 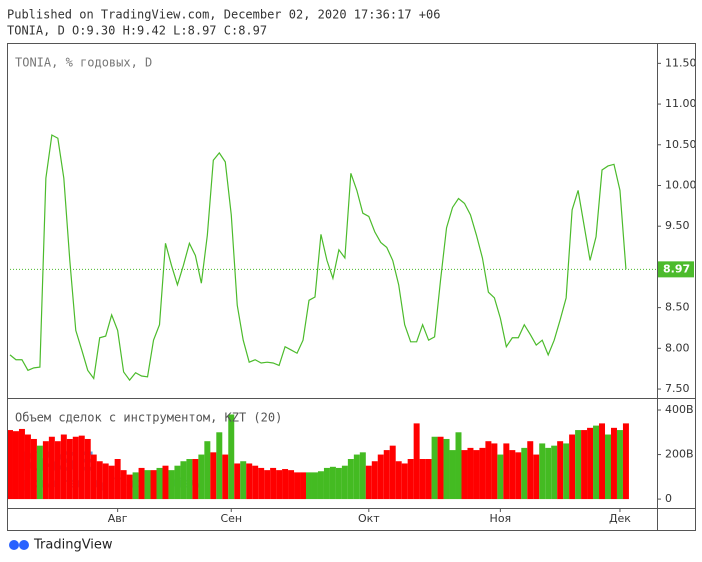 What do you see at coordinates (681, 62) in the screenshot?
I see `y-tick-label: 11.50` at bounding box center [681, 62].